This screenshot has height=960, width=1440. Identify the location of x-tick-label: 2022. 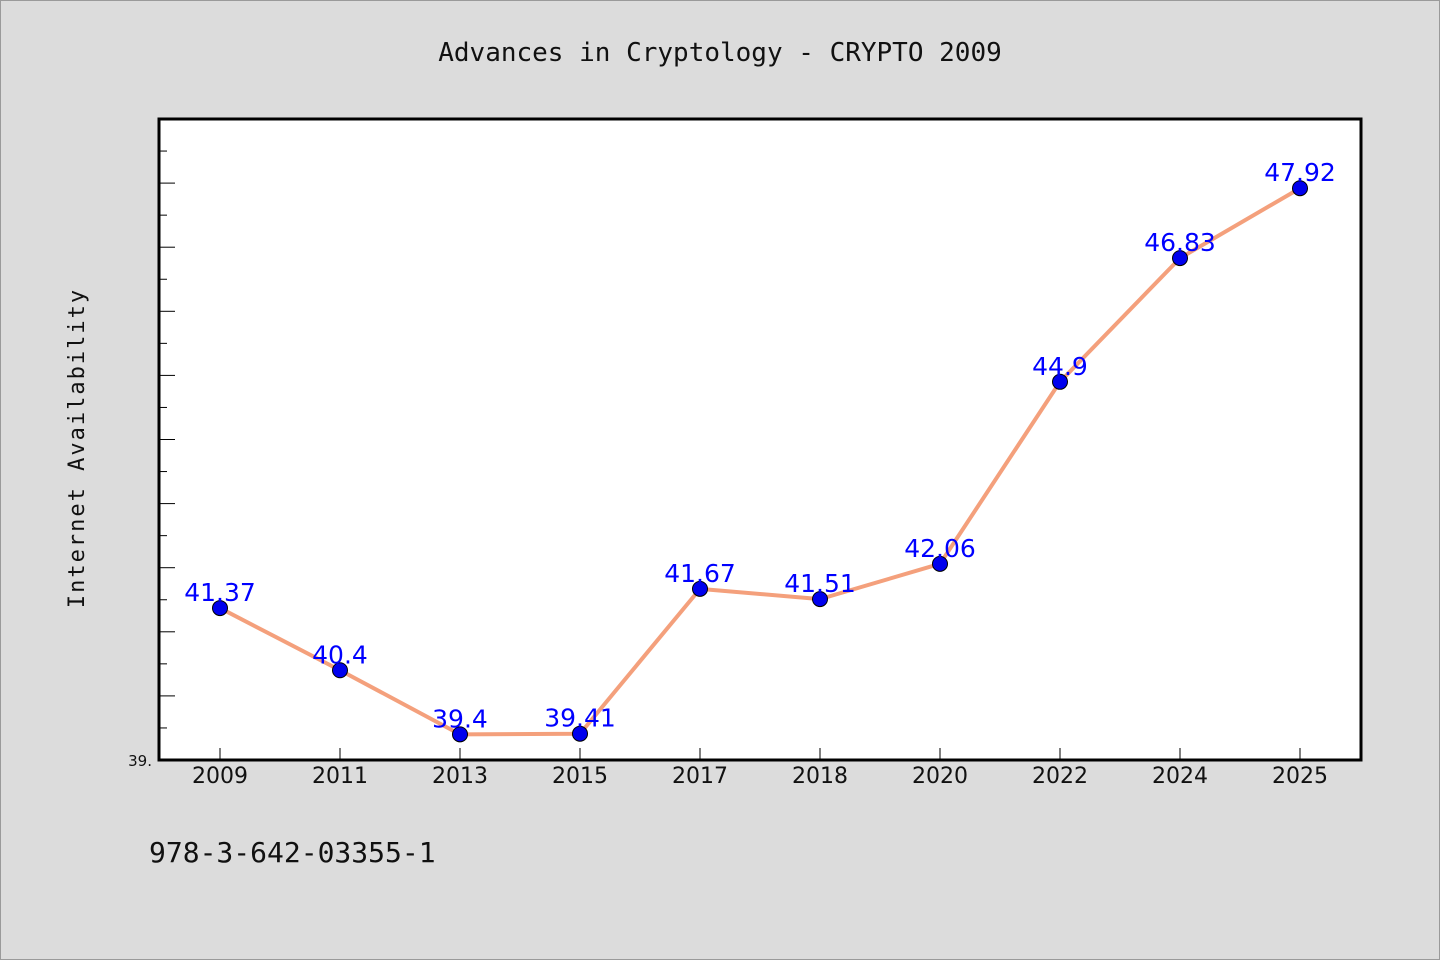
(1060, 776).